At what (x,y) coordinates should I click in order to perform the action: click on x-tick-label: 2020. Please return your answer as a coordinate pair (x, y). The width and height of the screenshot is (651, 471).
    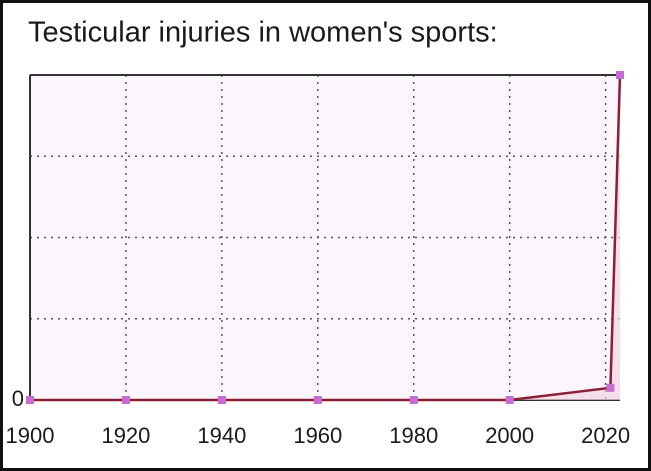
    Looking at the image, I should click on (605, 435).